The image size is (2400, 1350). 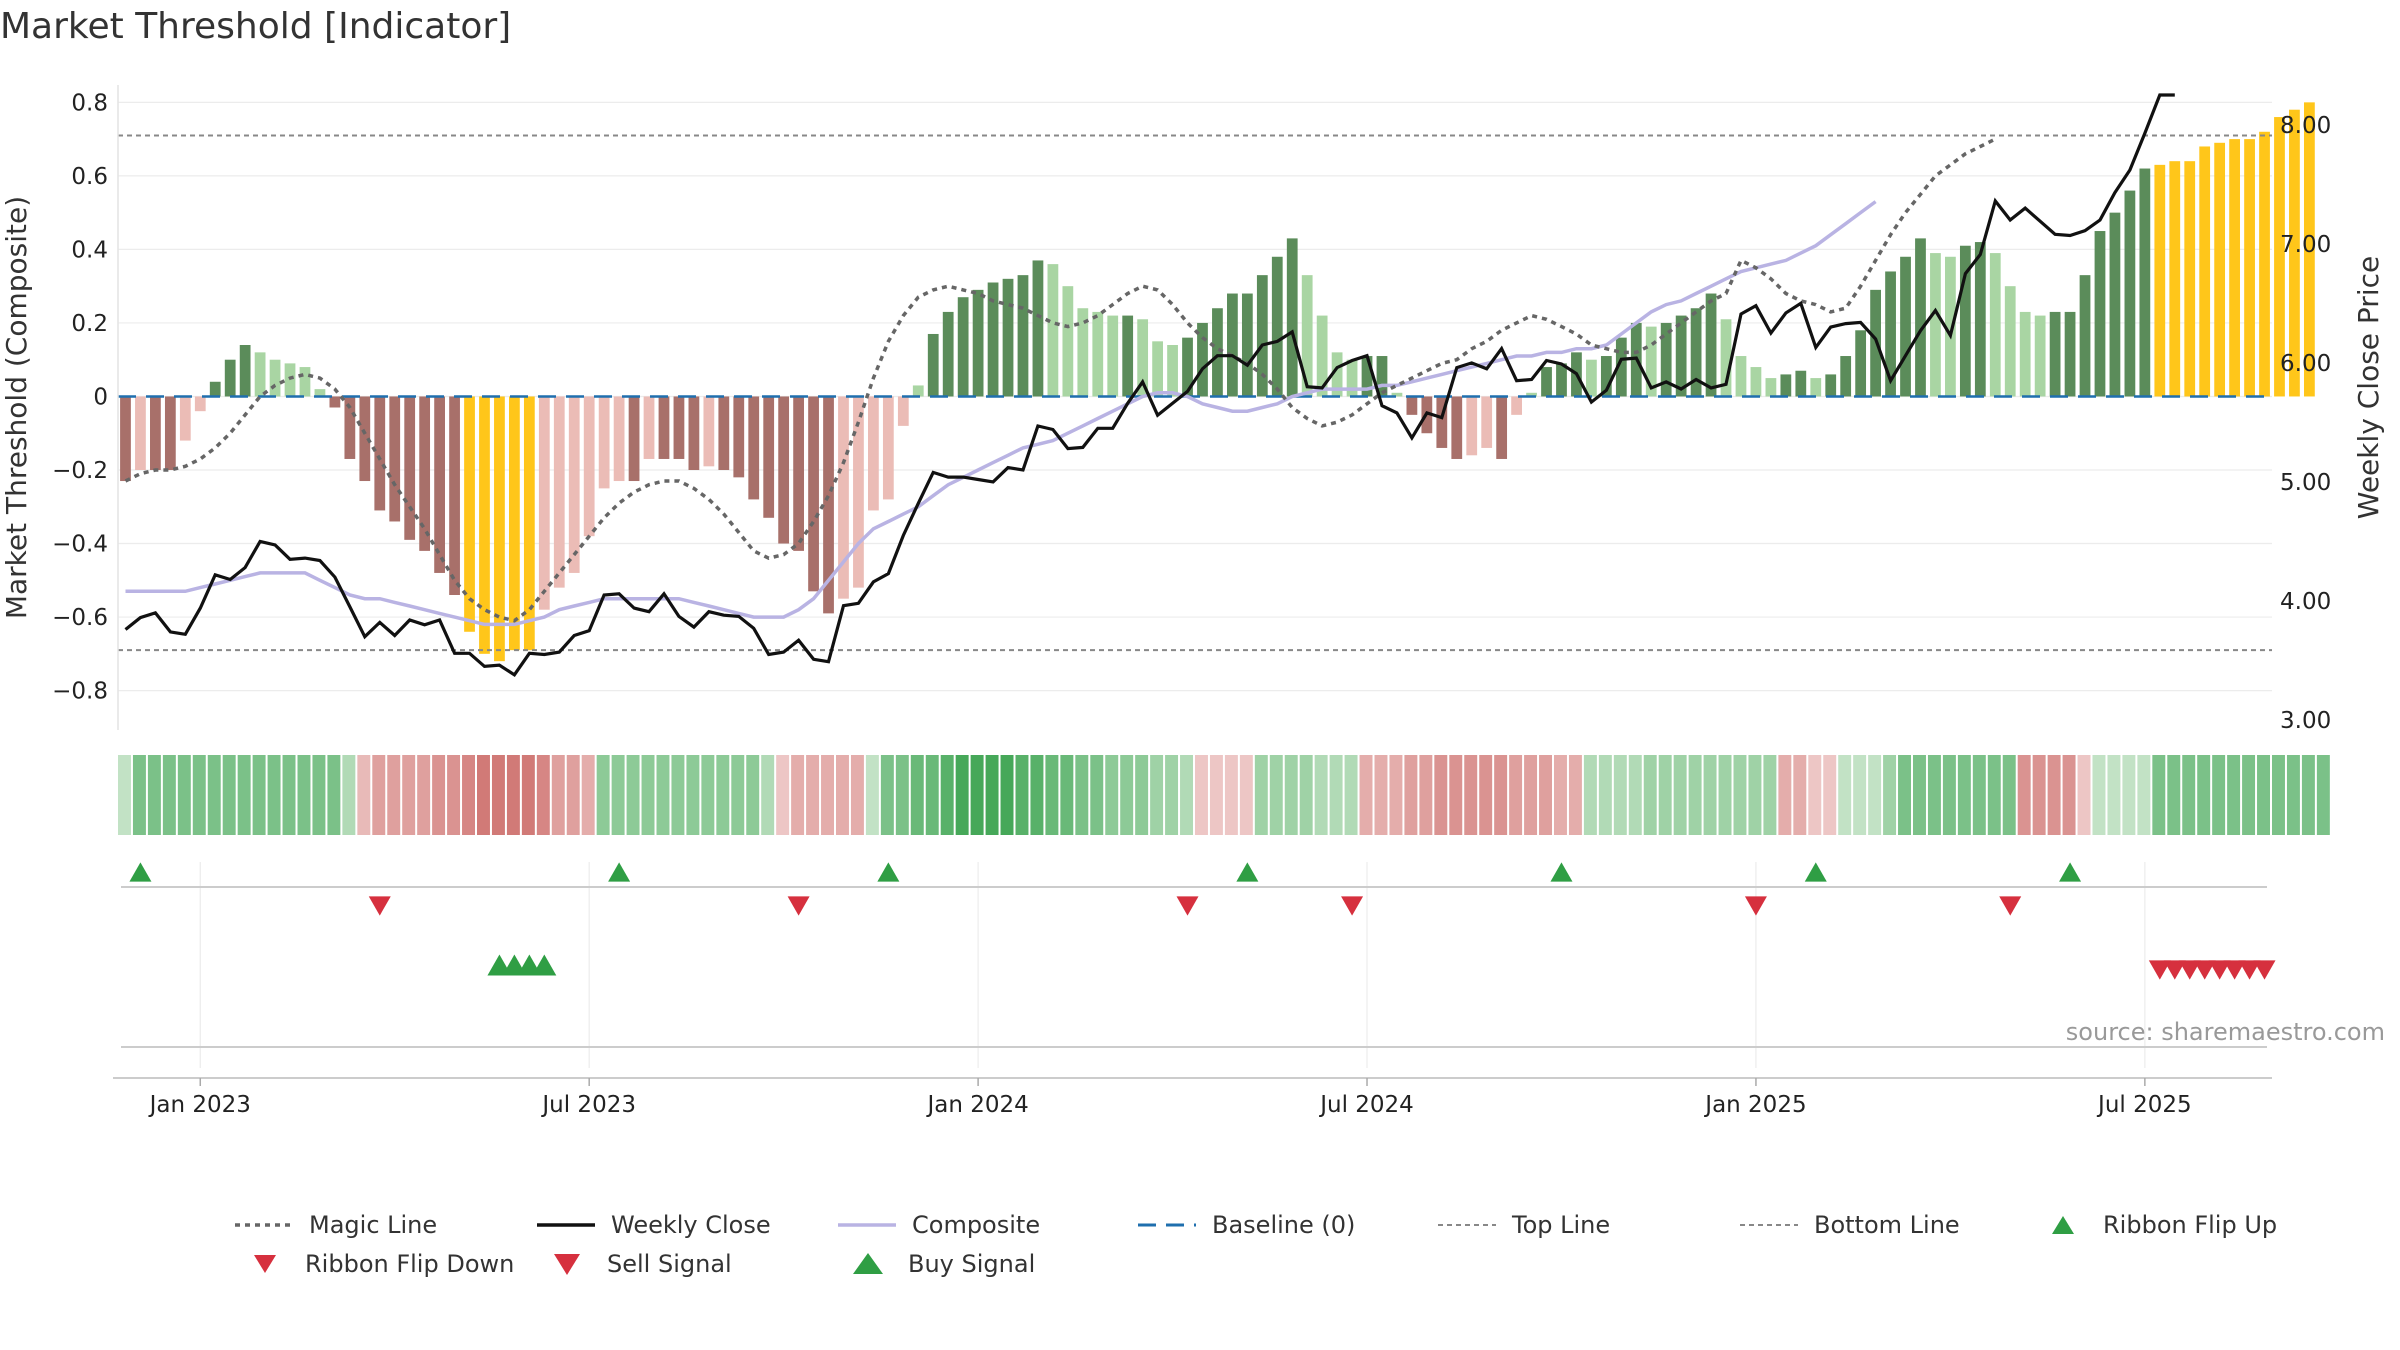 I want to click on chart-title: Market Threshold [Indicator], so click(x=255, y=26).